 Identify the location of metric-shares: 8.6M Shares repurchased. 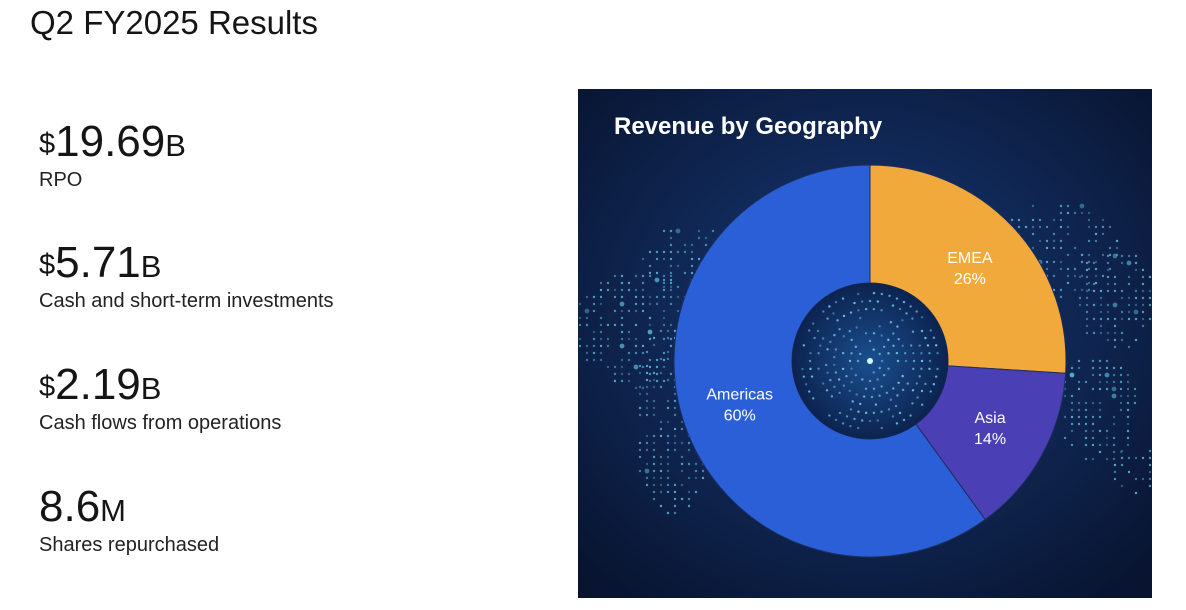
(129, 519).